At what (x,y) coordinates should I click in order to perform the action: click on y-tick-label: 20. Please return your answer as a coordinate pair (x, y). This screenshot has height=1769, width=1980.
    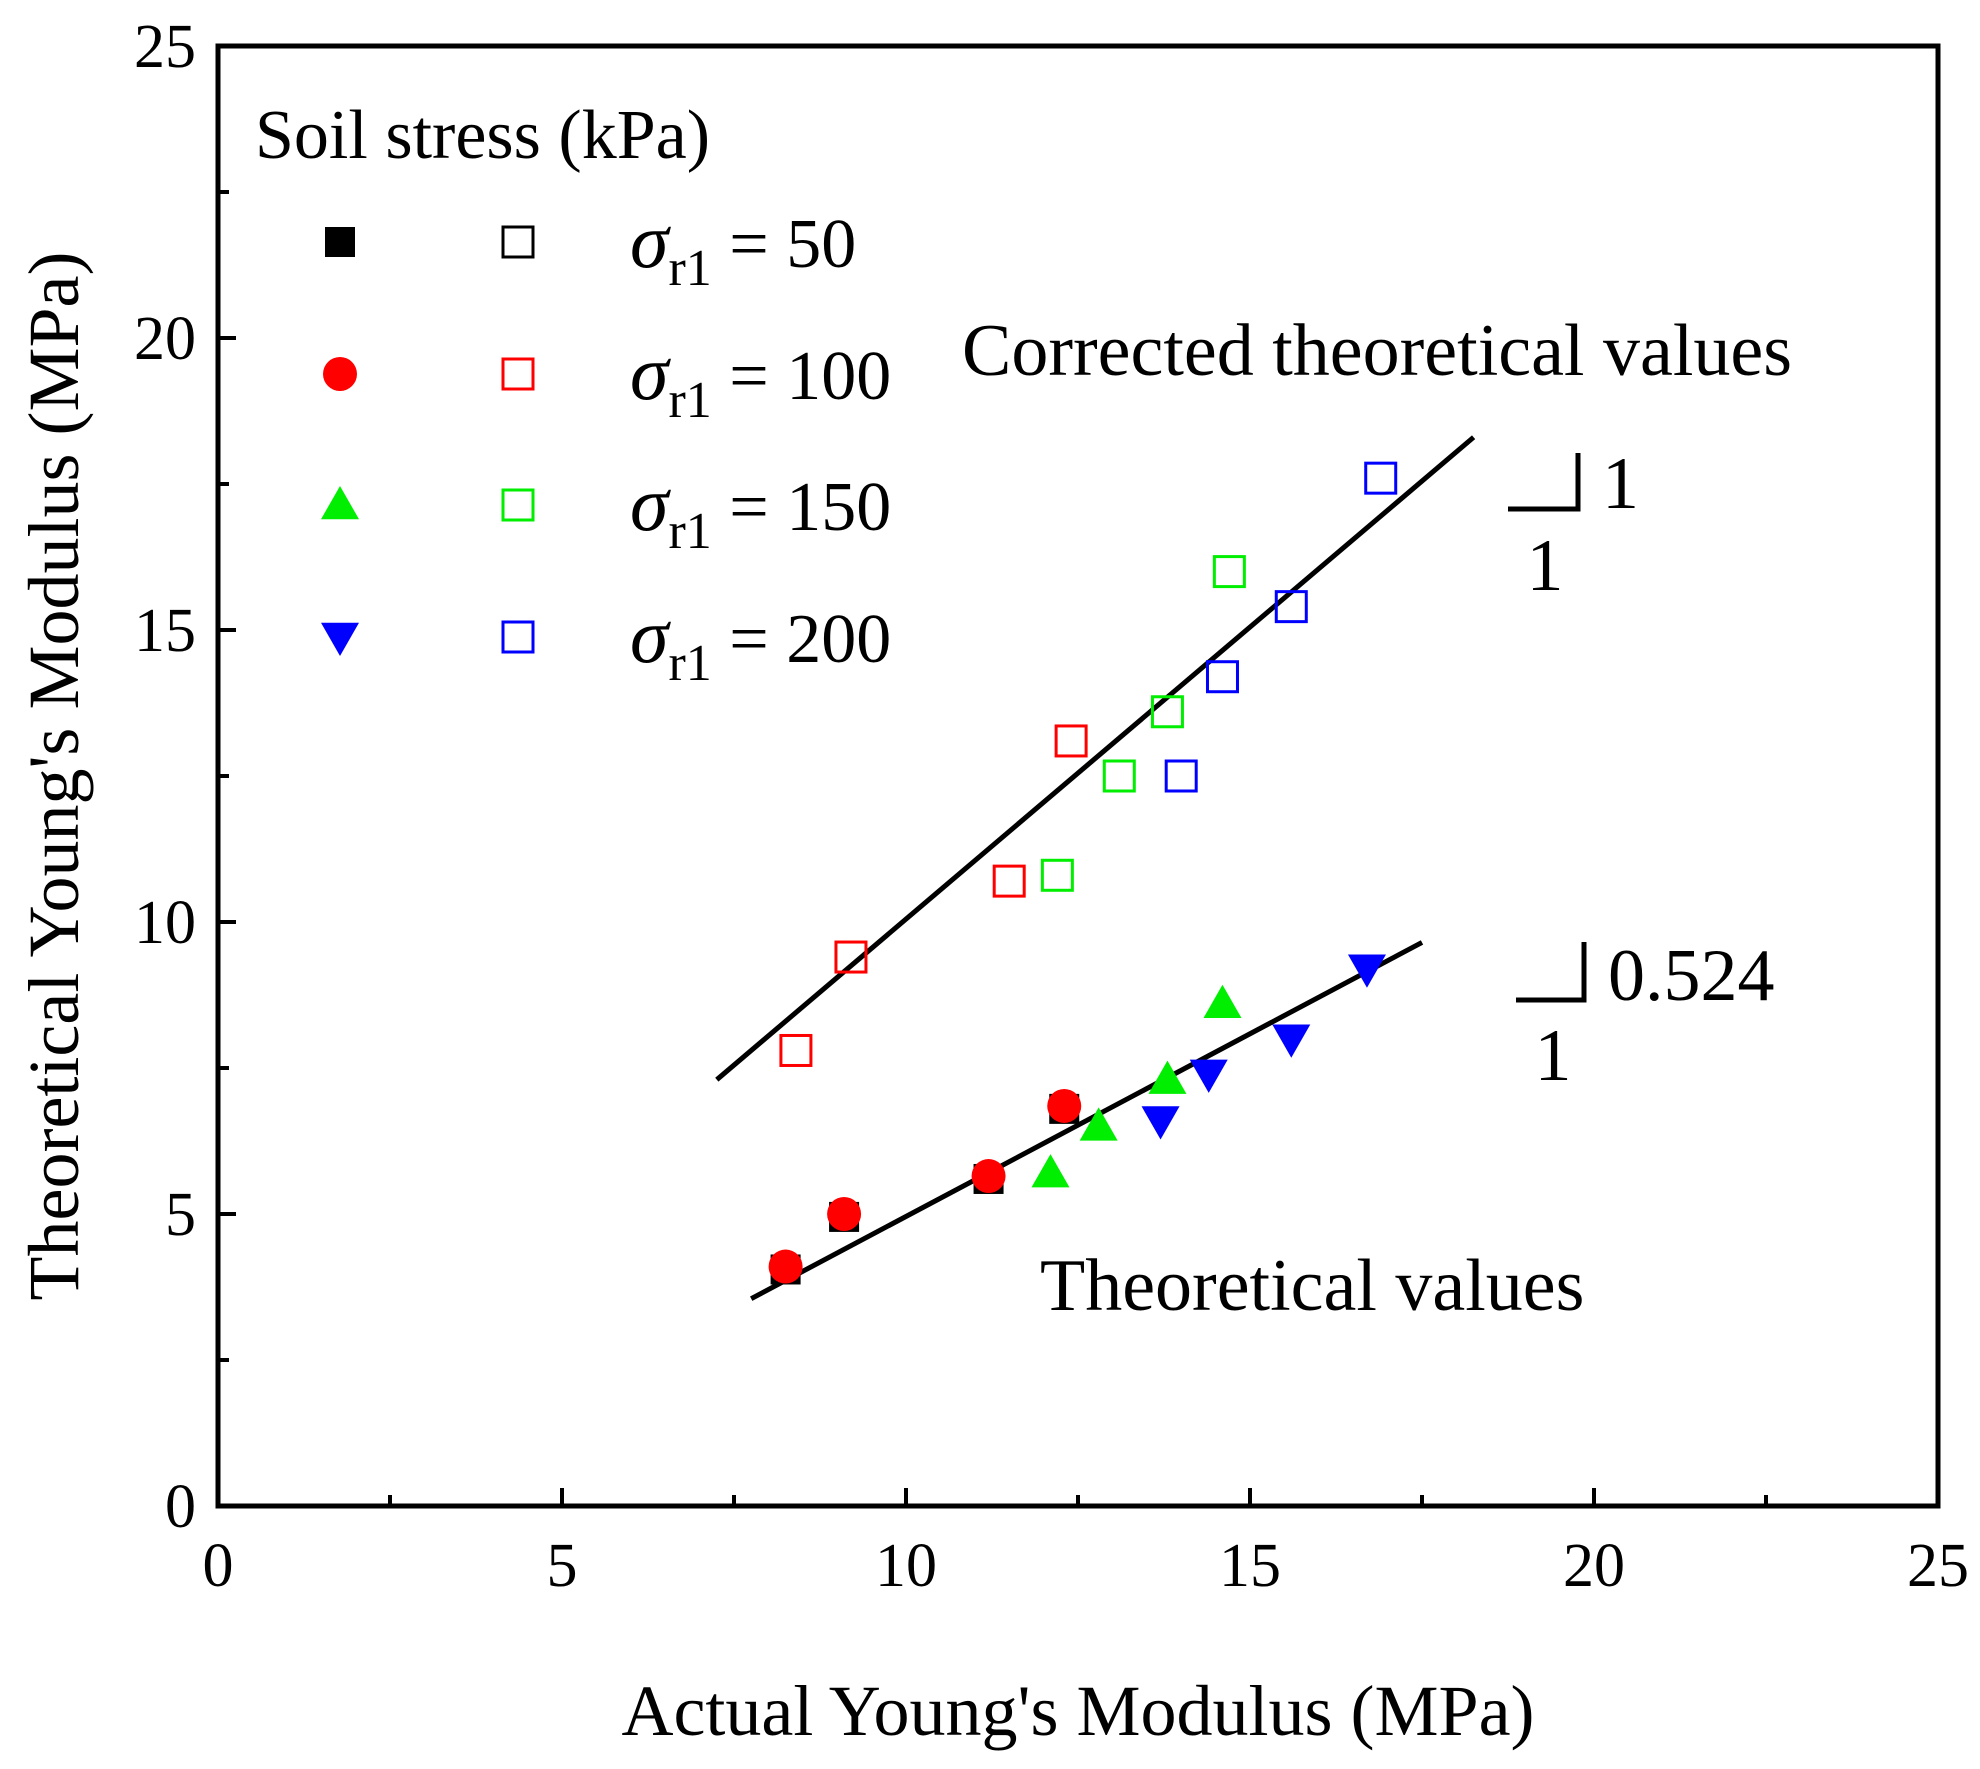
    Looking at the image, I should click on (165, 339).